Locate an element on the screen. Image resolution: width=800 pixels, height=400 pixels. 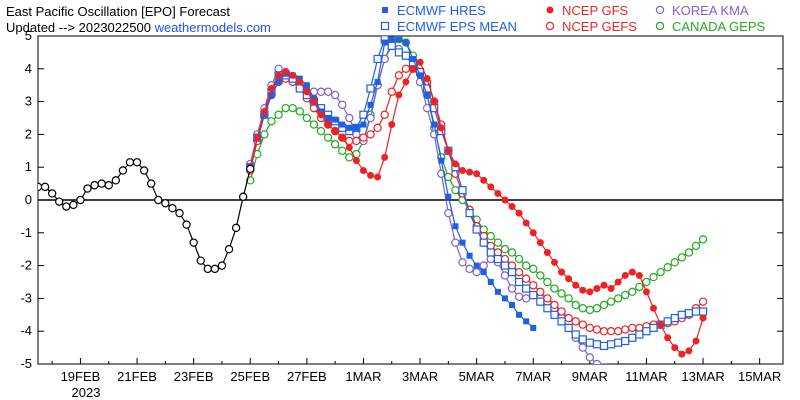
y-tick-label: -3 is located at coordinates (26, 297).